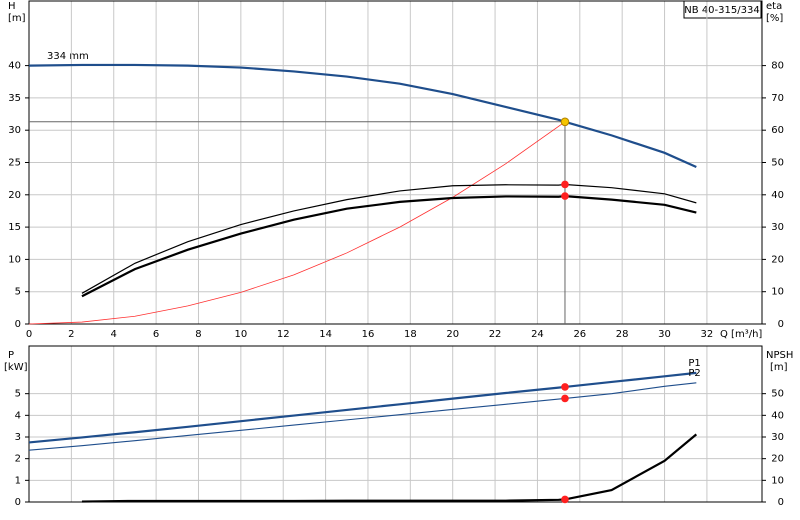 The image size is (800, 520). I want to click on y-tick-label: 40, so click(14, 66).